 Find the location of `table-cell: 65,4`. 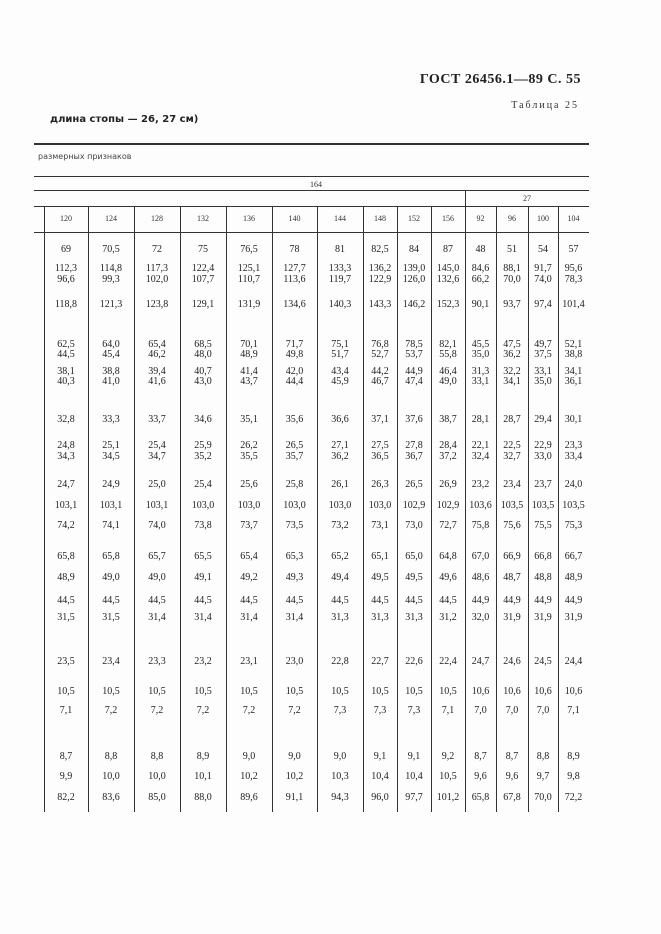

table-cell: 65,4 is located at coordinates (157, 344).